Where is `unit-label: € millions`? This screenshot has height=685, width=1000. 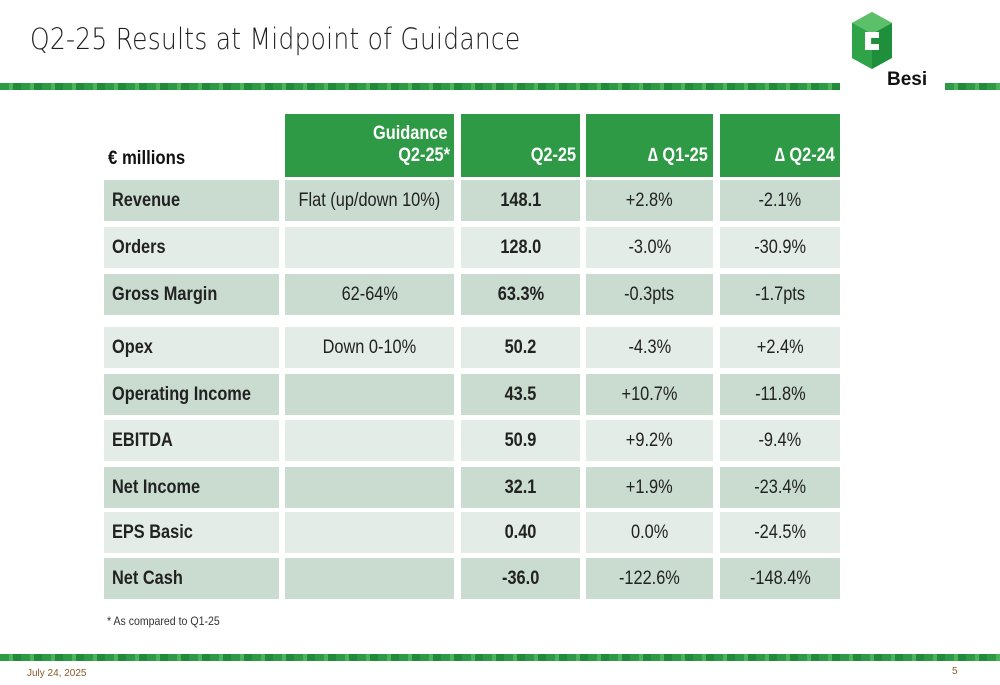 unit-label: € millions is located at coordinates (147, 158).